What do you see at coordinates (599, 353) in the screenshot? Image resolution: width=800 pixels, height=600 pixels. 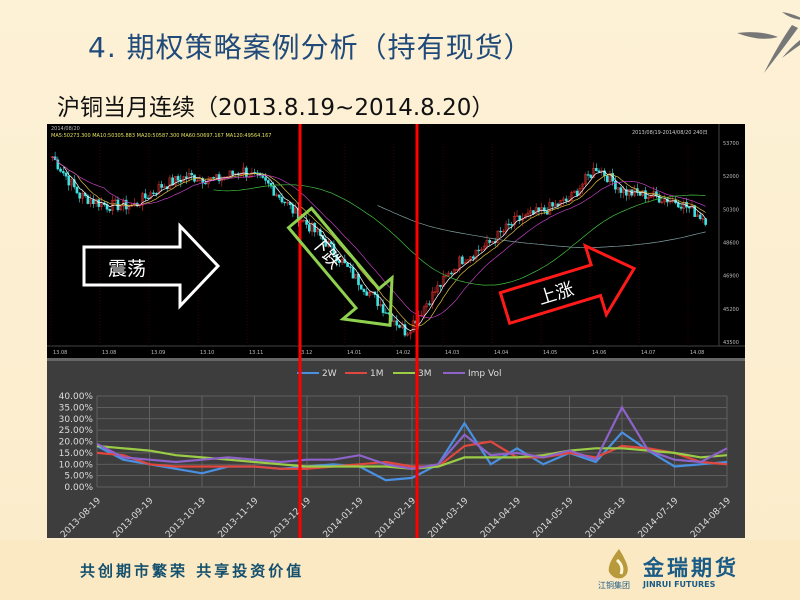 I see `kline-x-tick: 14.06` at bounding box center [599, 353].